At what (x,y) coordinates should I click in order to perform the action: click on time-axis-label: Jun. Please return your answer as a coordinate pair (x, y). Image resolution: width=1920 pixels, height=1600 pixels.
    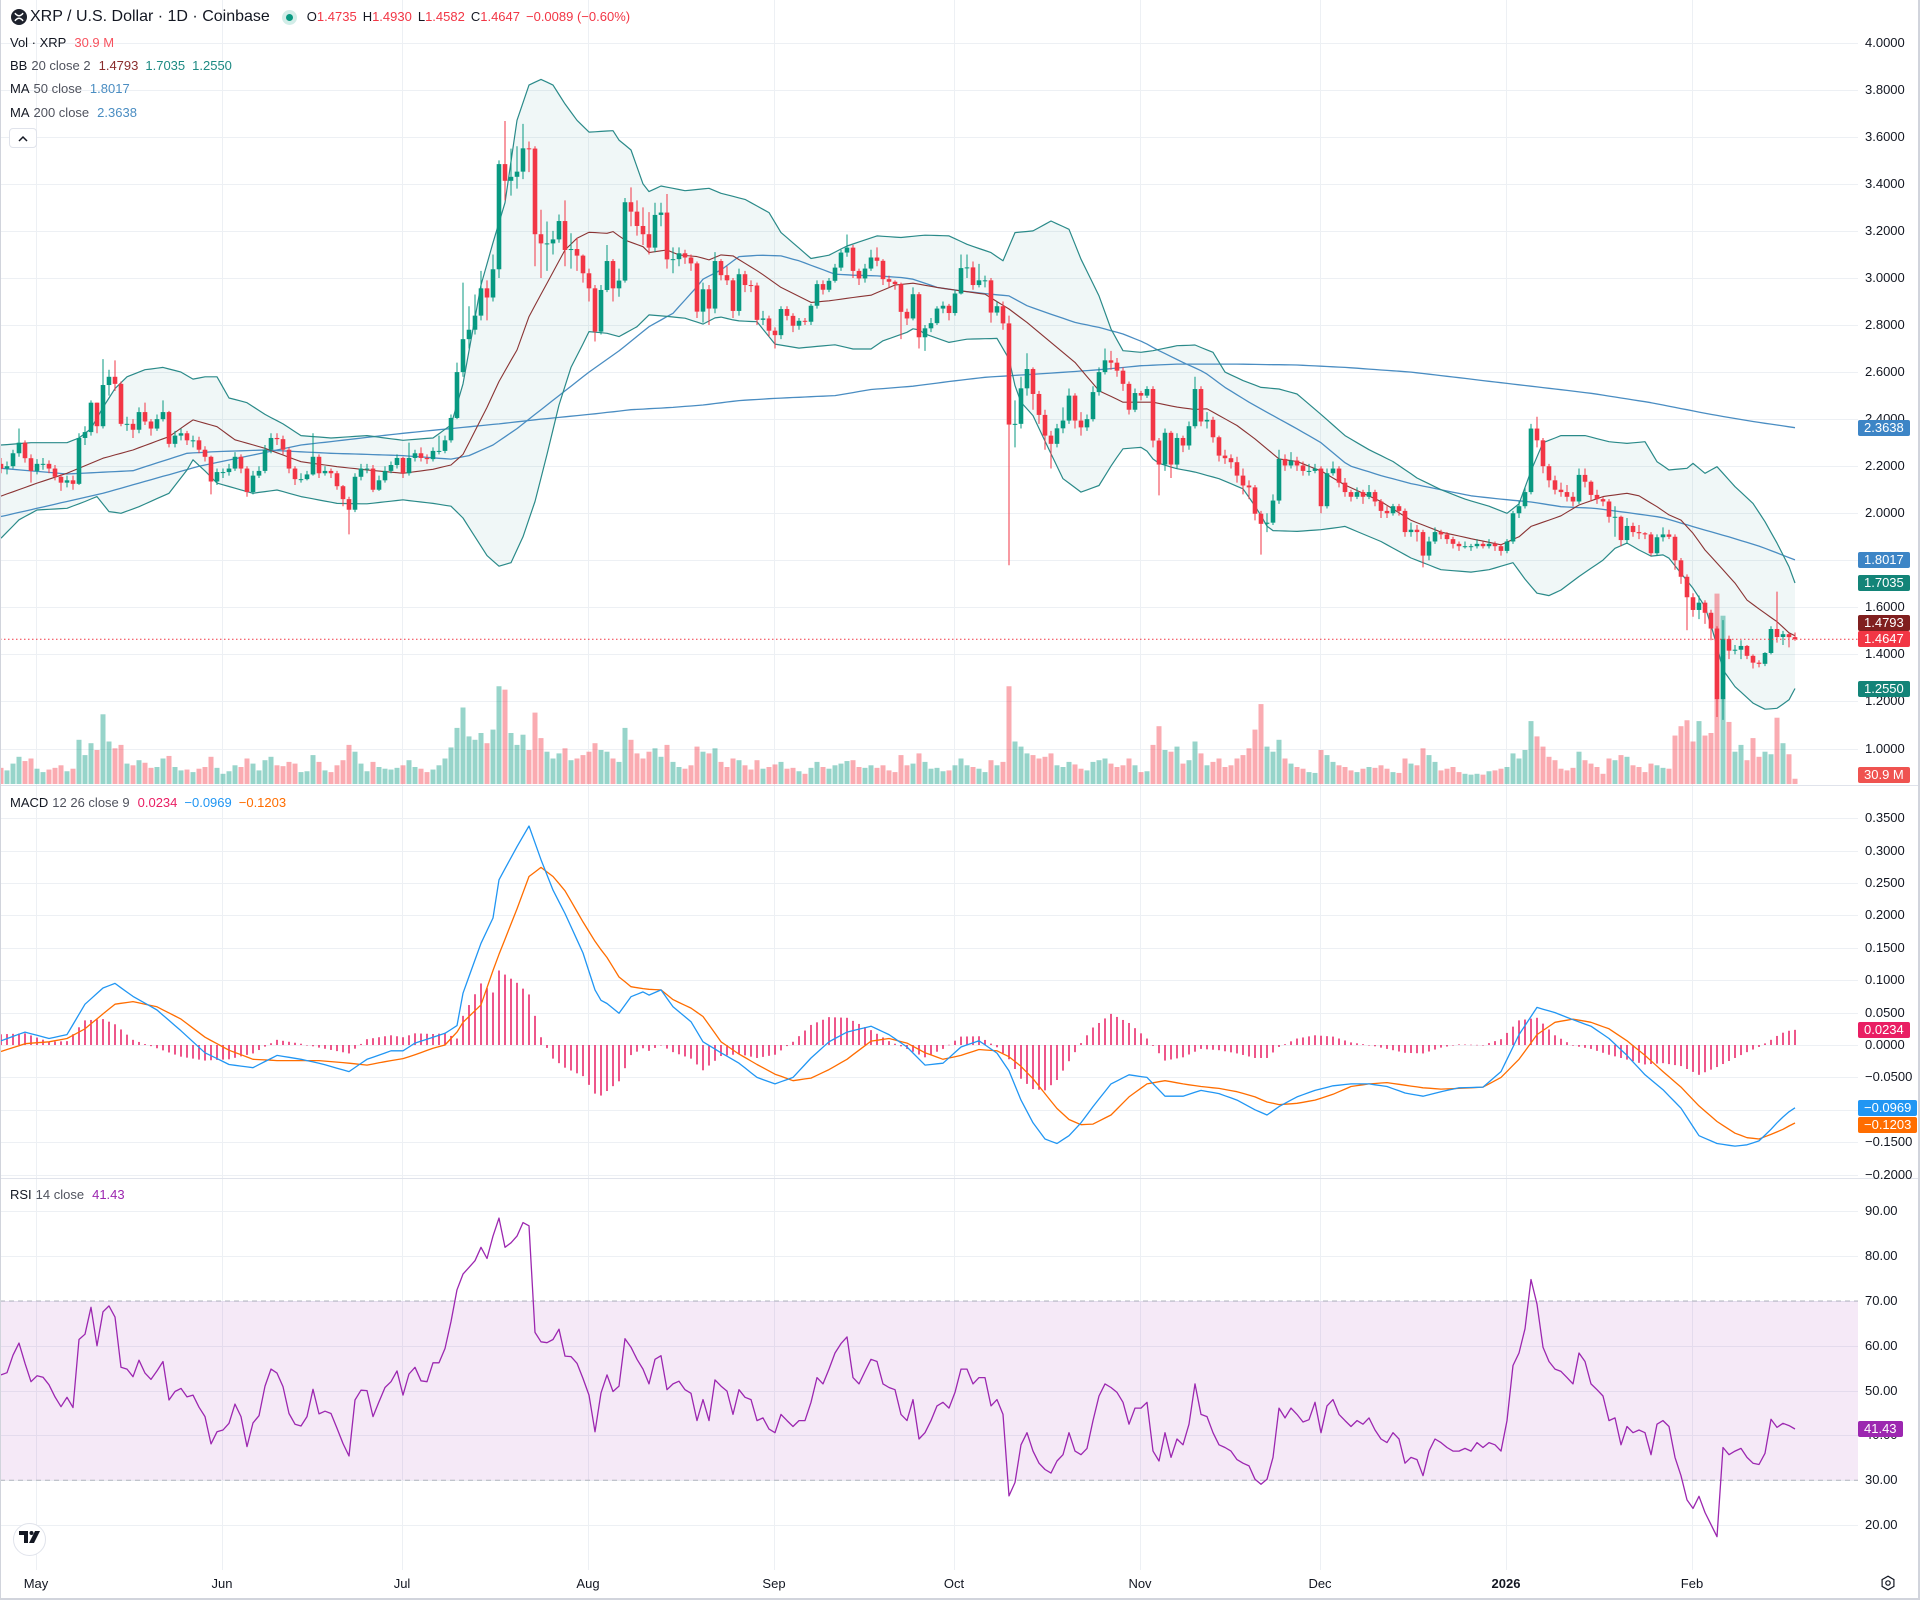
    Looking at the image, I should click on (222, 1583).